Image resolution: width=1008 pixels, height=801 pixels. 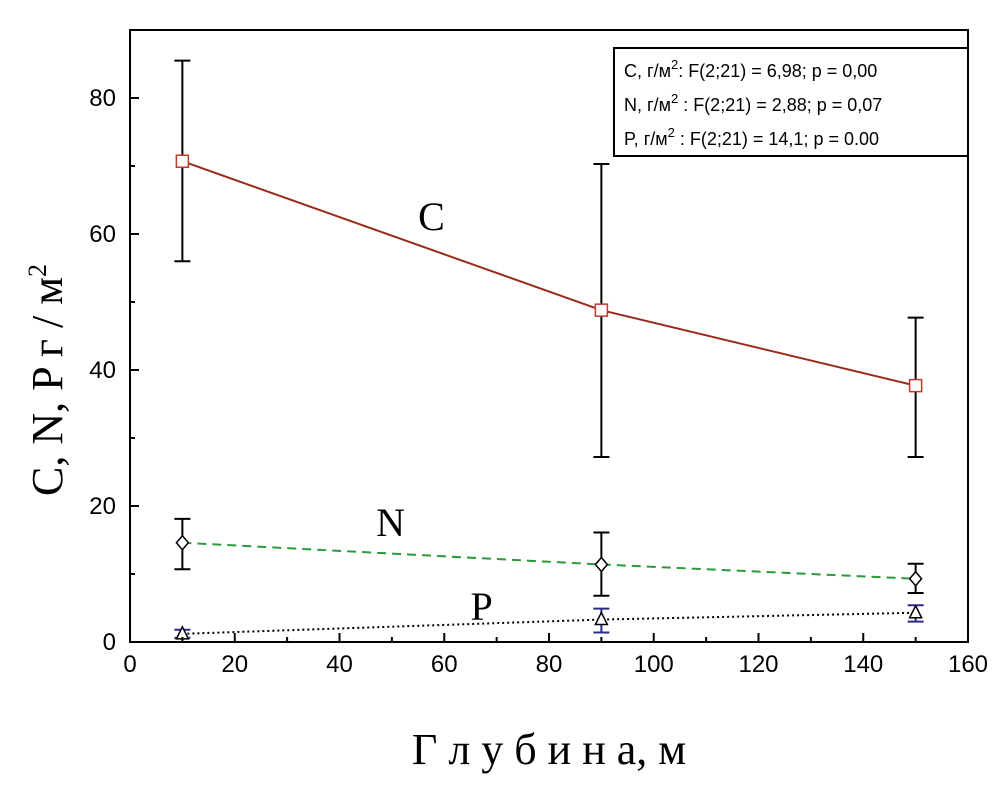 What do you see at coordinates (109, 642) in the screenshot?
I see `y-tick-label-0: 0` at bounding box center [109, 642].